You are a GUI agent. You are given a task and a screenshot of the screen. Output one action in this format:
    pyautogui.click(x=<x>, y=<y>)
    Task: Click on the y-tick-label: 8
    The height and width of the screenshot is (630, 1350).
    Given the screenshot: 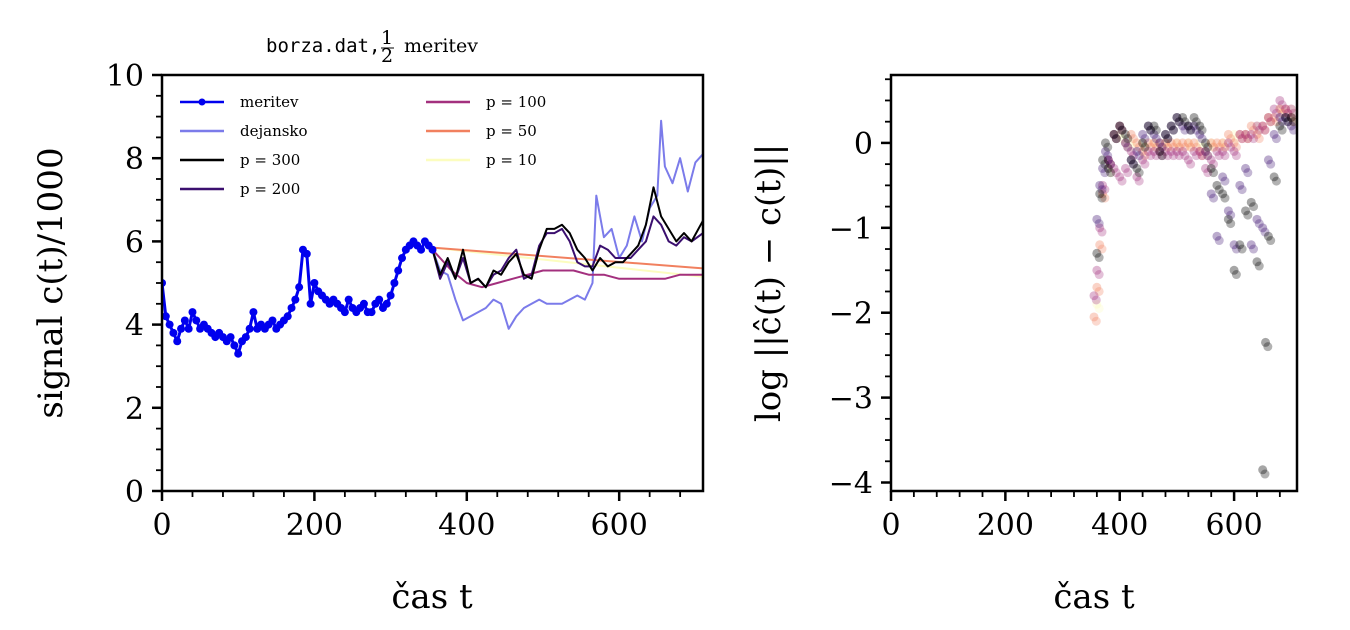 What is the action you would take?
    pyautogui.click(x=134, y=159)
    